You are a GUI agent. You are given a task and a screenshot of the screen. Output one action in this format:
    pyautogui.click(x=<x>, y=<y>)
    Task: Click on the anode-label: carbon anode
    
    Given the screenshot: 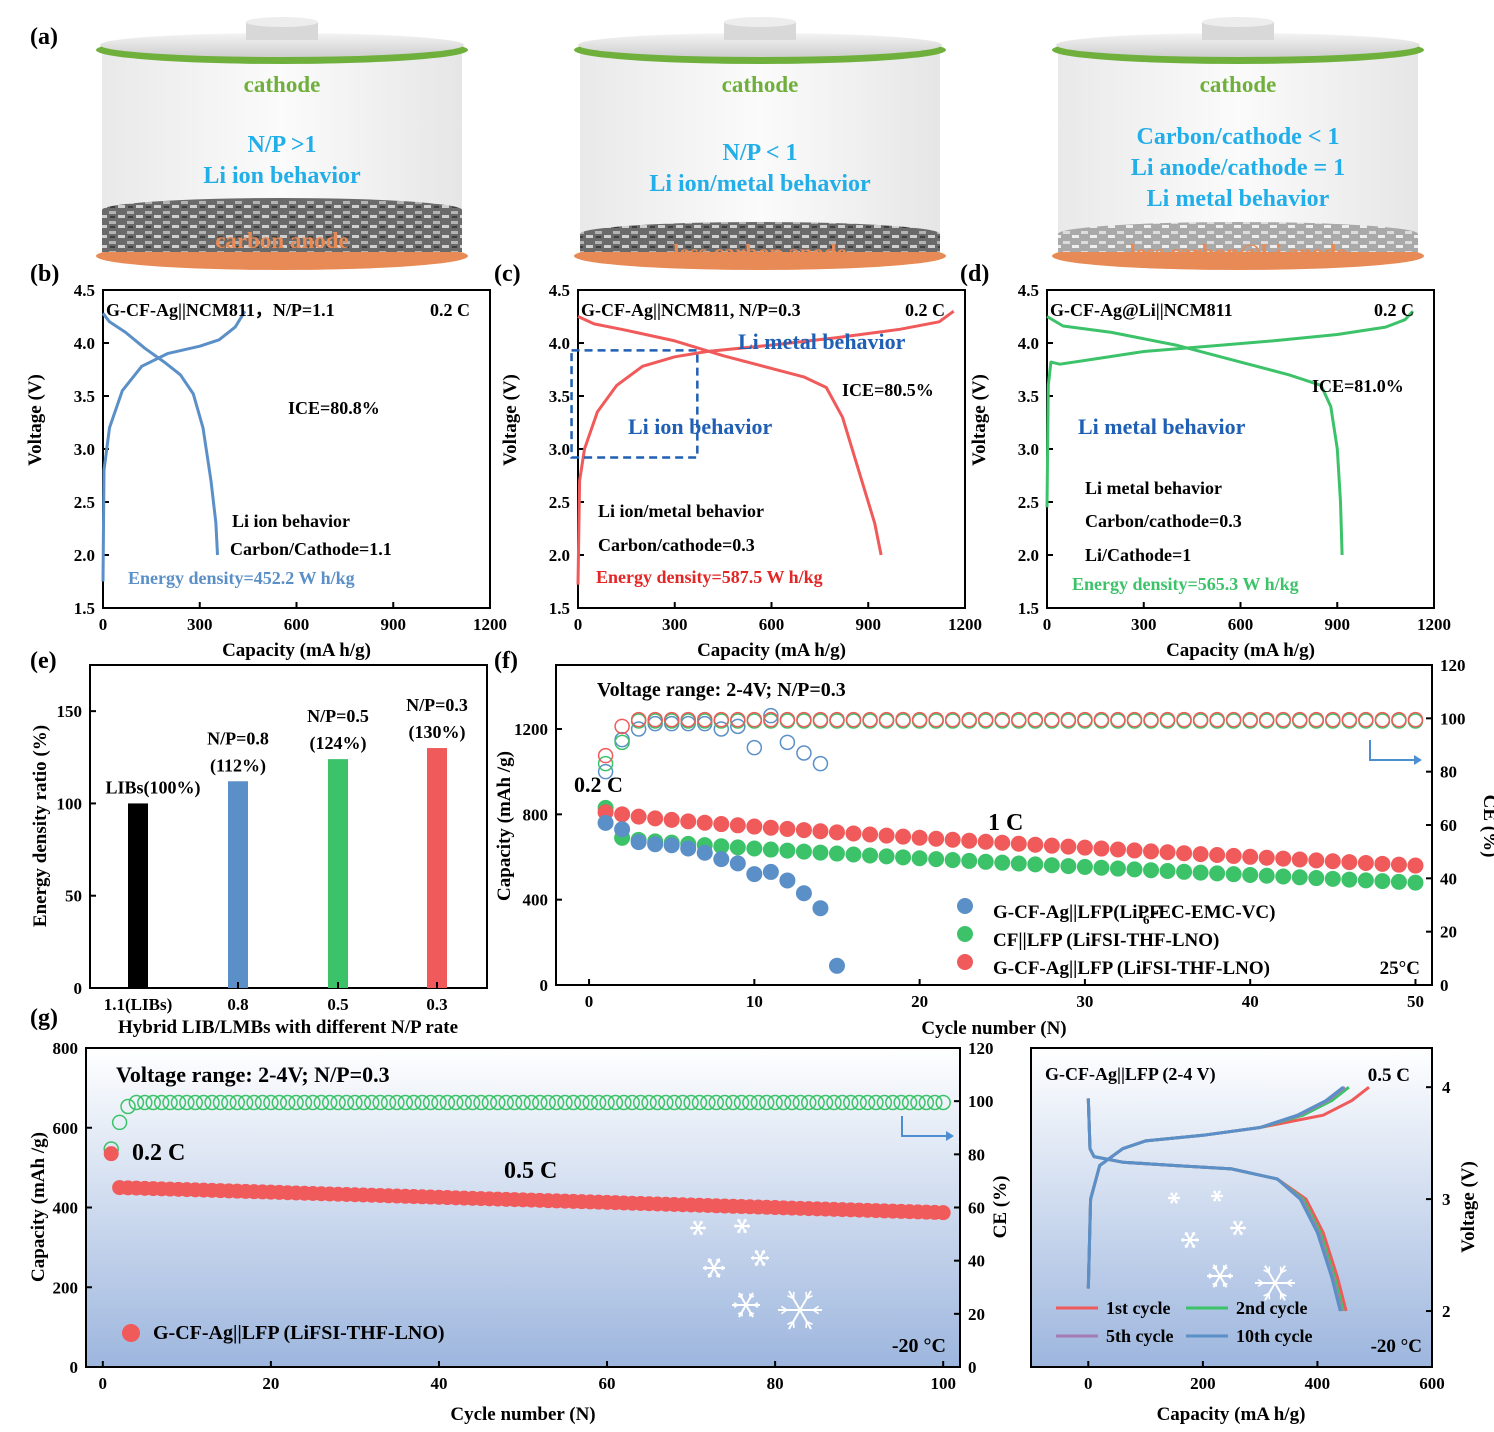 What is the action you would take?
    pyautogui.click(x=282, y=240)
    